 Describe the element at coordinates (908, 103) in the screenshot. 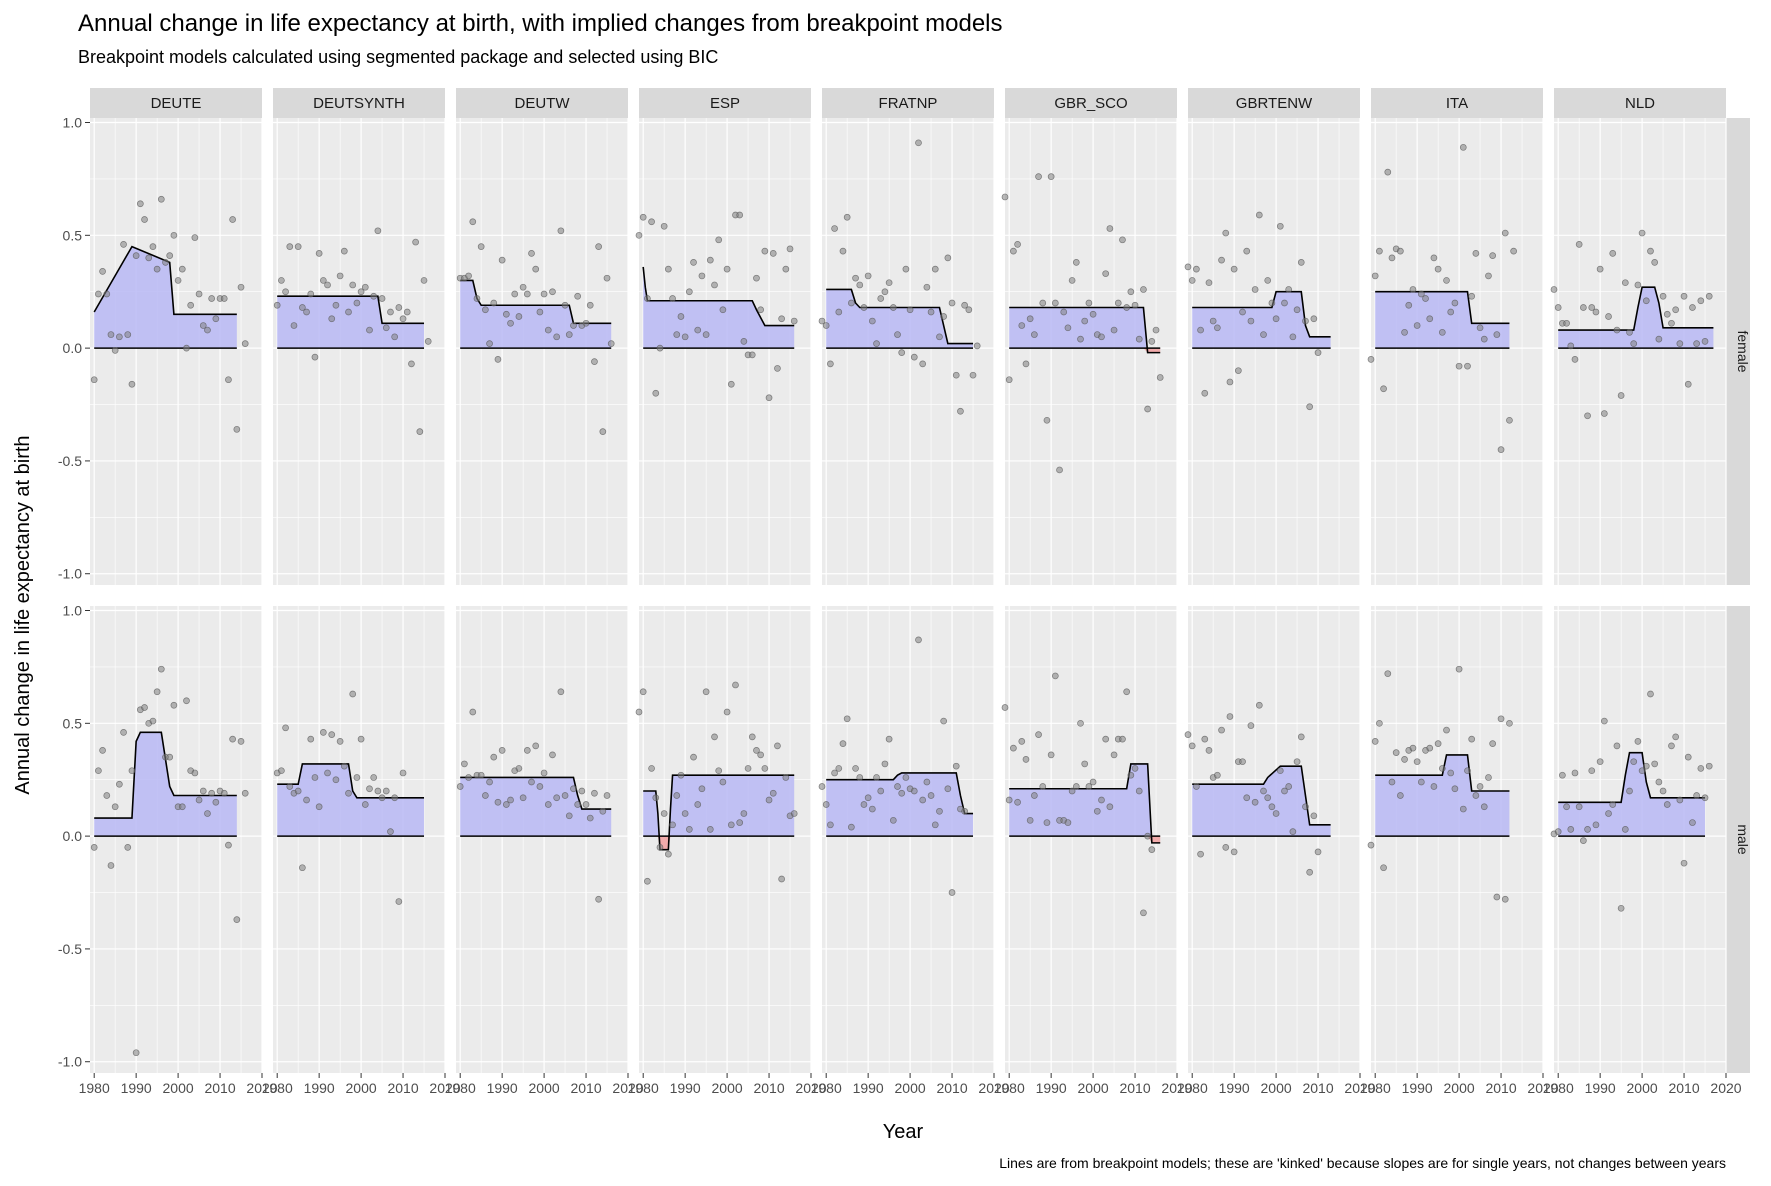

I see `column-strip-label: FRATNP` at that location.